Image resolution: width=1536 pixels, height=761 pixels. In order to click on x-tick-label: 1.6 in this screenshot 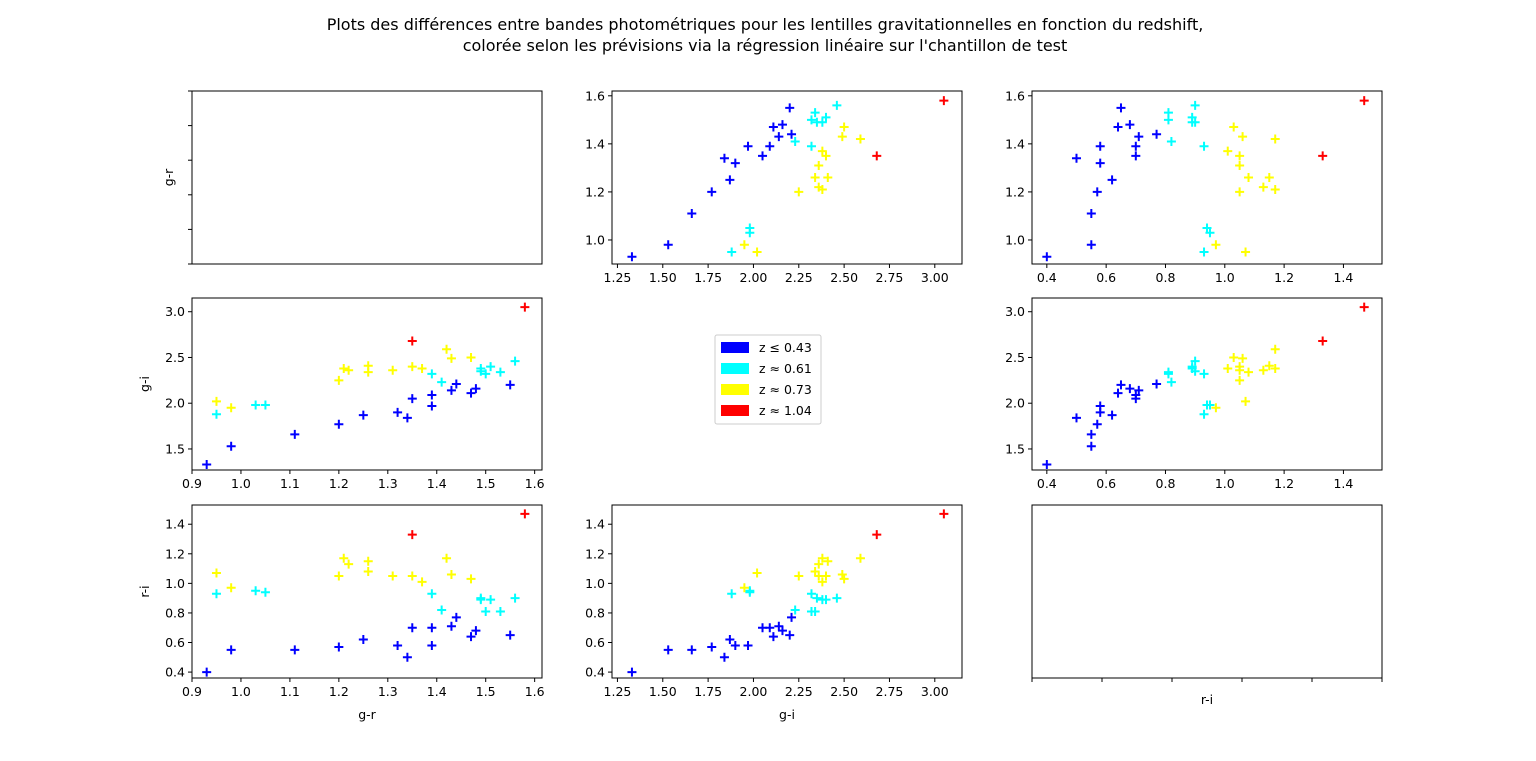, I will do `click(535, 483)`.